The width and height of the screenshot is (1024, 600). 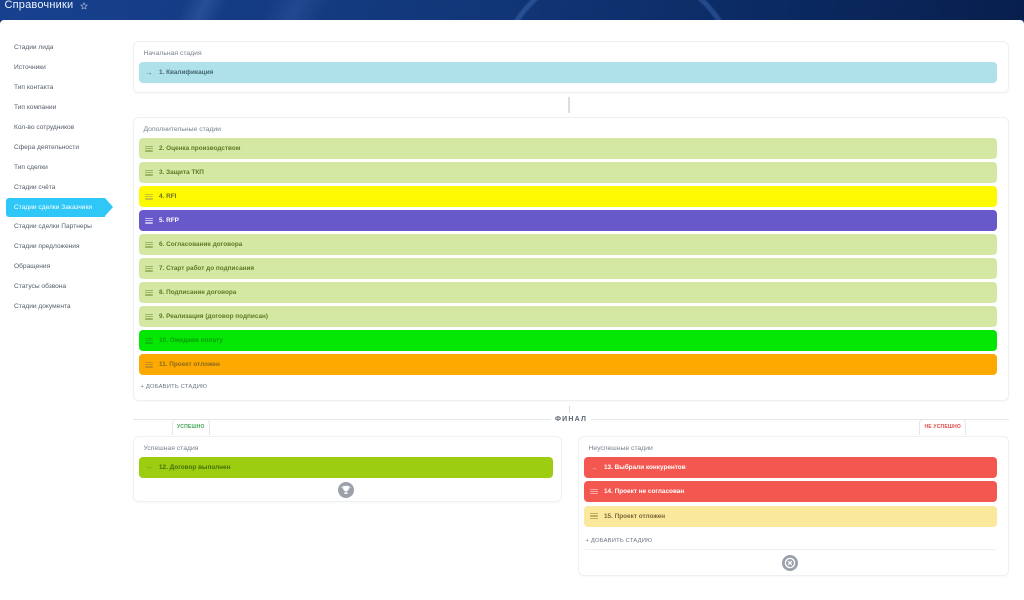 I want to click on stage-row-12: → 12. Договор выполнен, so click(x=345, y=467).